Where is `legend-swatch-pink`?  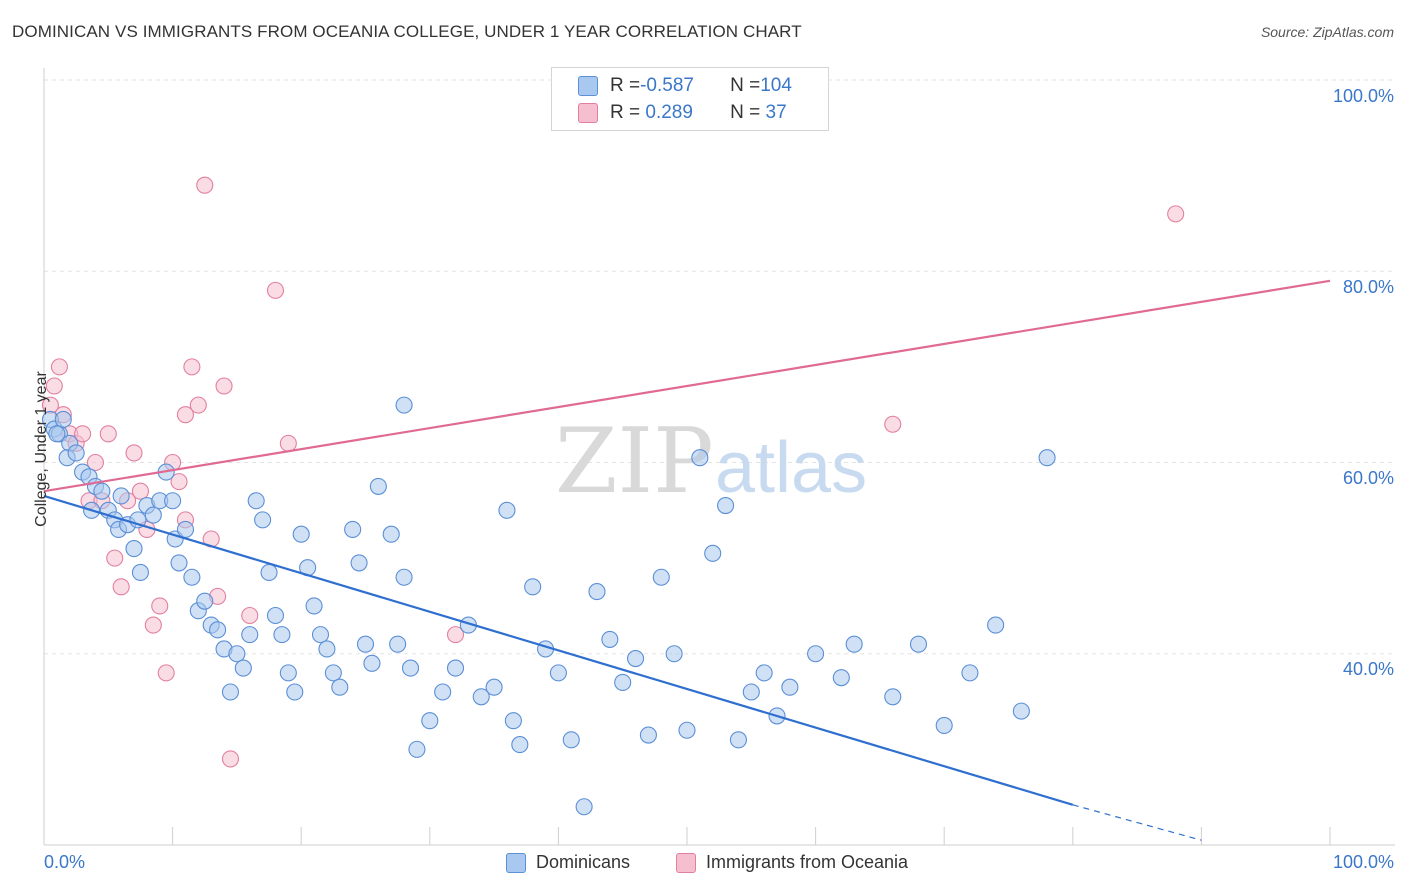
legend-swatch-pink is located at coordinates (686, 862).